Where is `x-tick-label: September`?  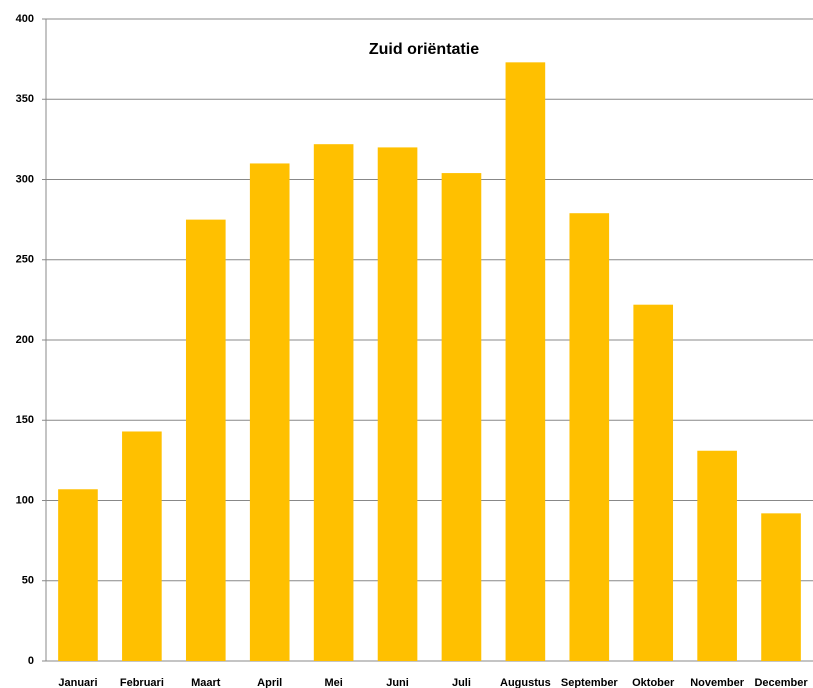 x-tick-label: September is located at coordinates (590, 682).